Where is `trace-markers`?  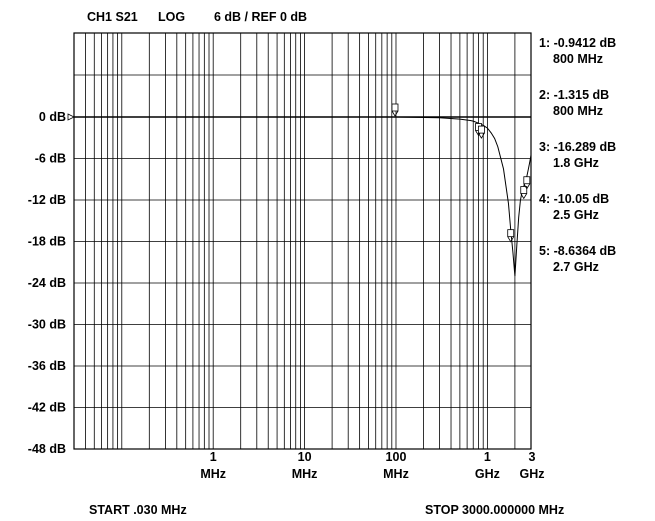 trace-markers is located at coordinates (461, 173).